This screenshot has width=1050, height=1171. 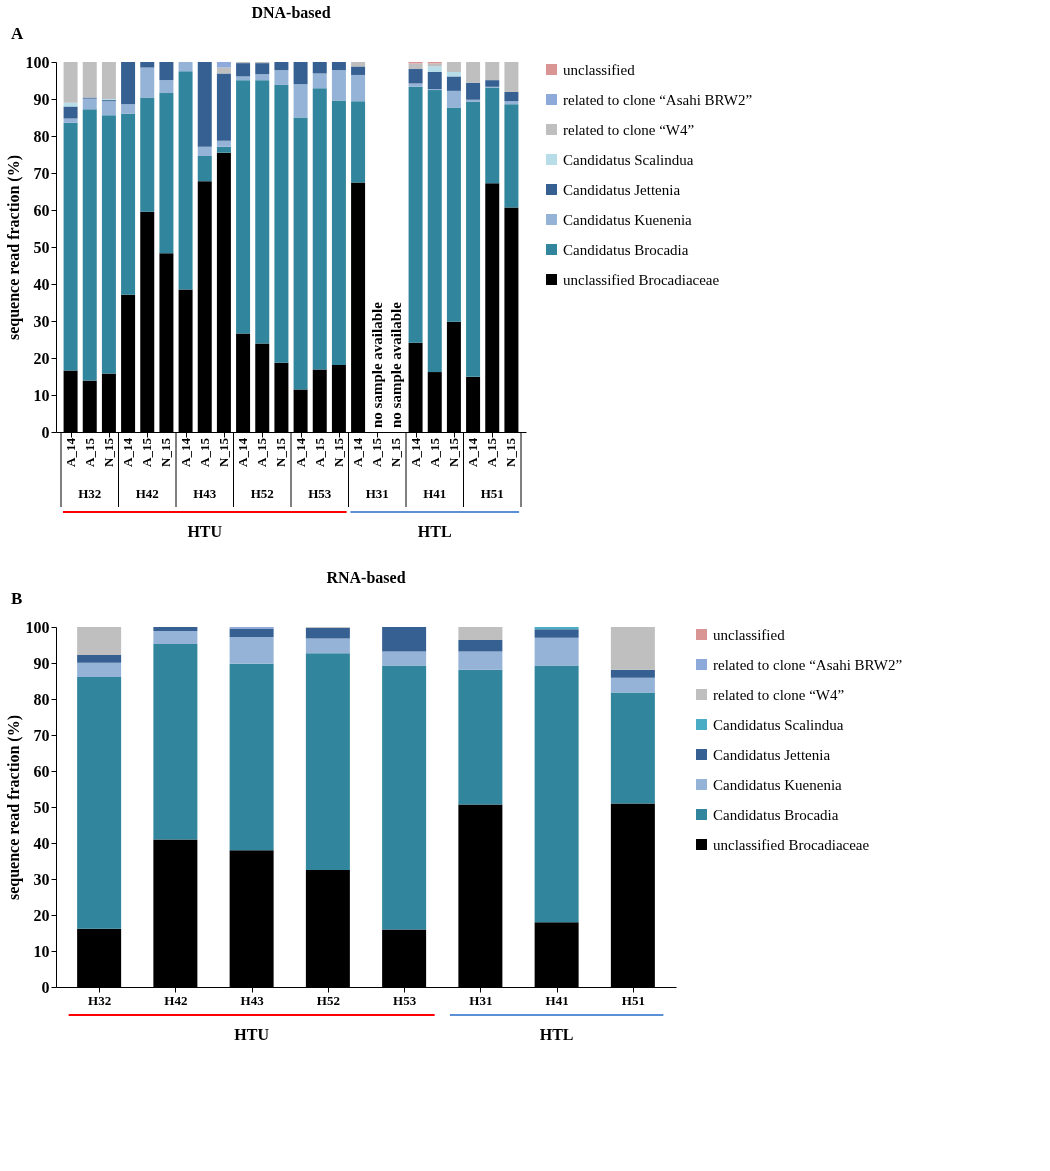 I want to click on x-tick-label: H53, so click(x=405, y=1000).